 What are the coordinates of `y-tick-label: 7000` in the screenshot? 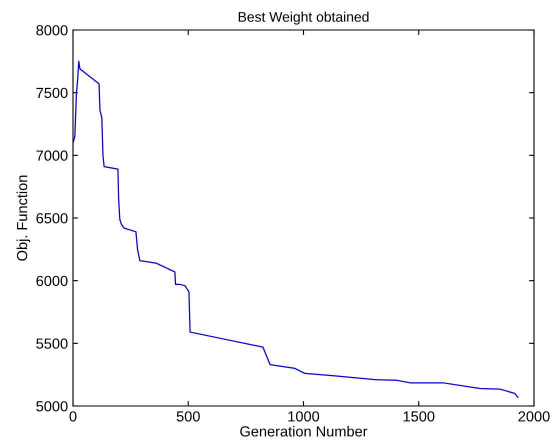 It's located at (52, 155).